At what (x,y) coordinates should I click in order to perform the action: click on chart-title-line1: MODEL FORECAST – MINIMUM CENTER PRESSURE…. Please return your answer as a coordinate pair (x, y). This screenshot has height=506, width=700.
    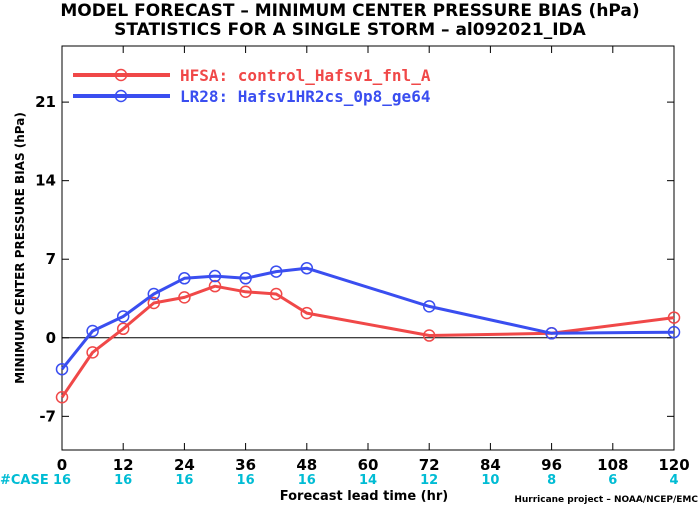
    Looking at the image, I should click on (349, 11).